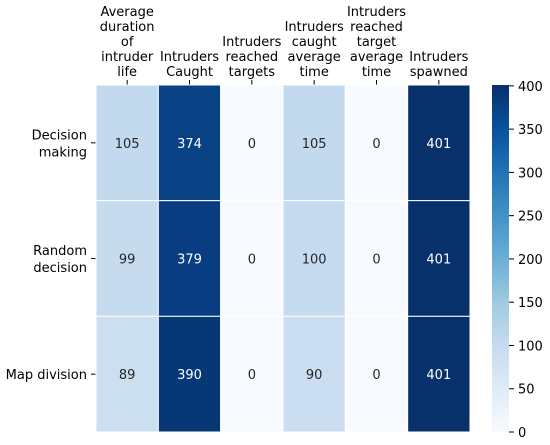 This screenshot has width=550, height=445. I want to click on colorbar: 0 50 100 150 200 250 300 350 400, so click(517, 260).